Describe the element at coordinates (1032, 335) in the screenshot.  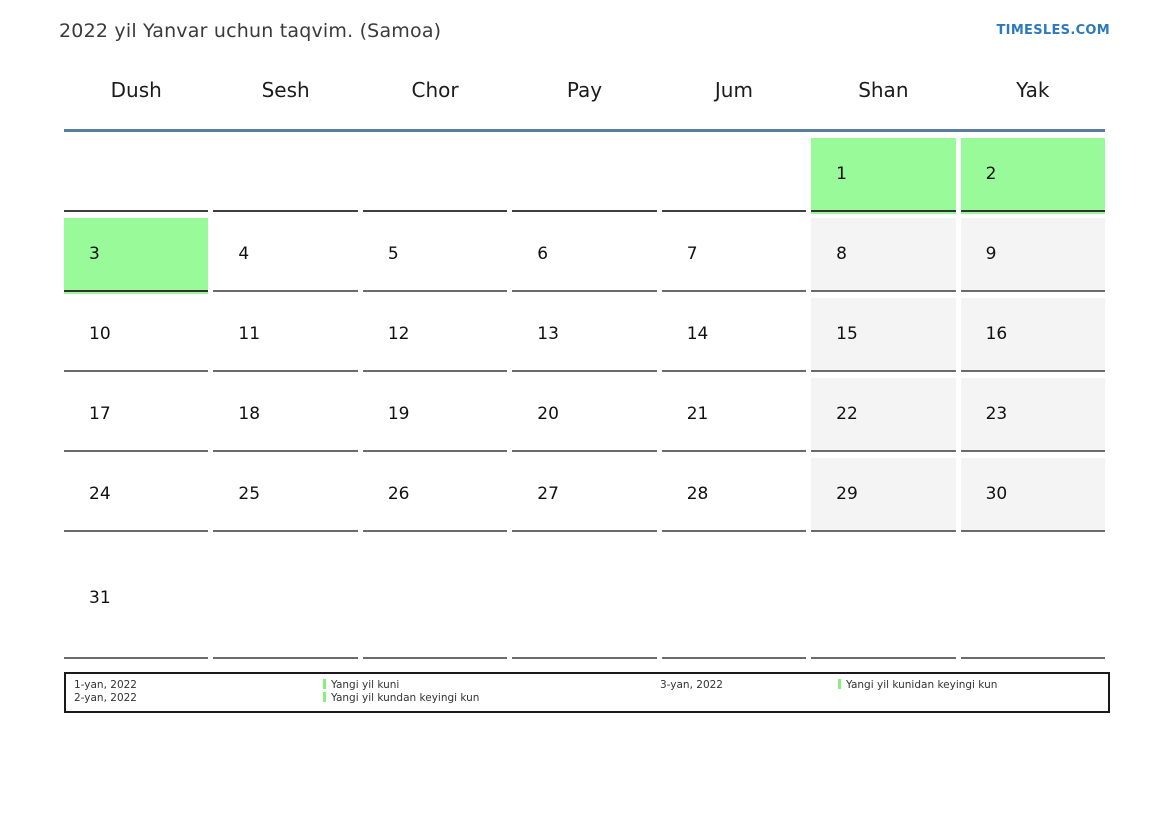
I see `weekend-day-cell: 16` at that location.